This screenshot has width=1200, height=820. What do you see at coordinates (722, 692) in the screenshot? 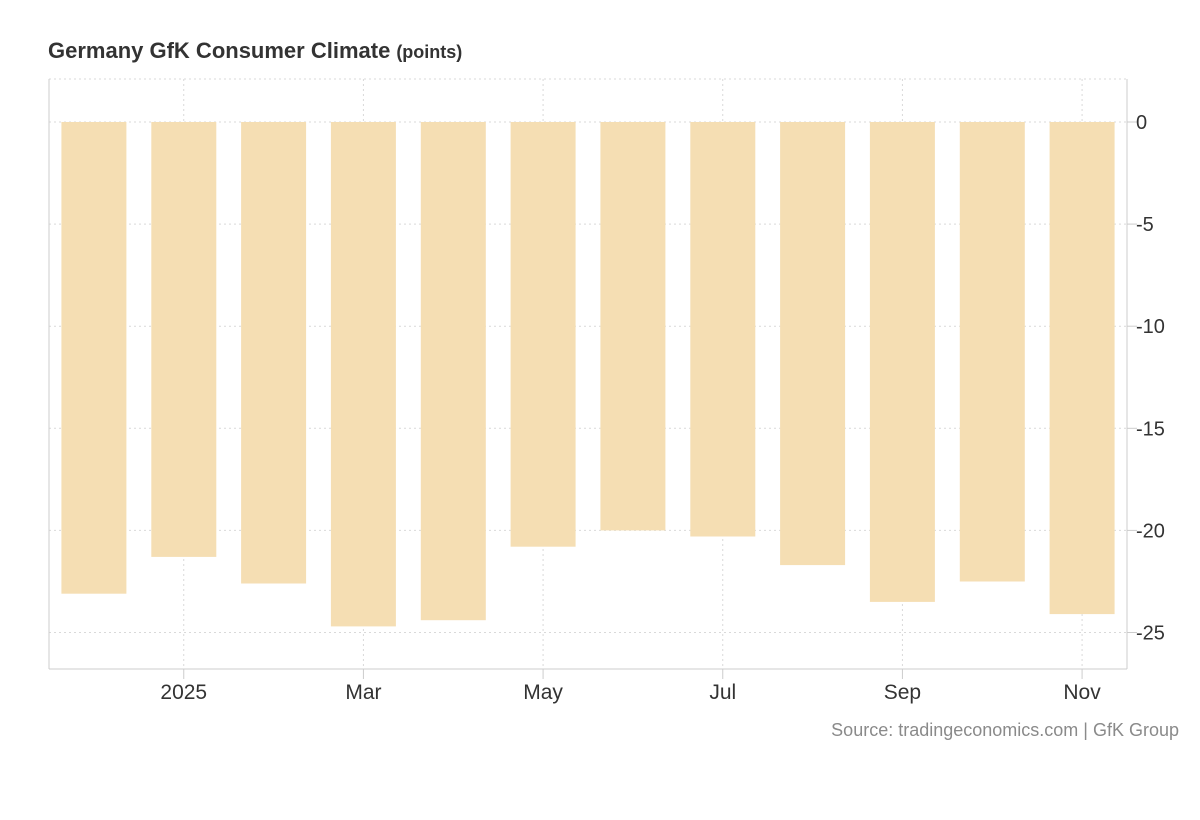
I see `x-tick-label: Jul` at bounding box center [722, 692].